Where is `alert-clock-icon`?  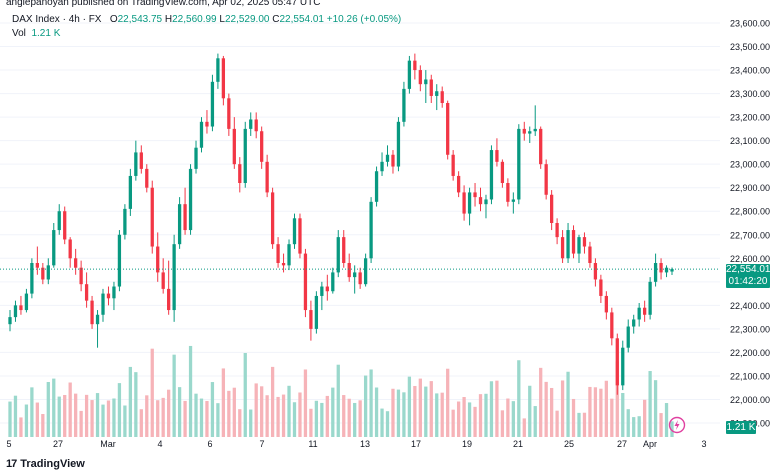 alert-clock-icon is located at coordinates (677, 425).